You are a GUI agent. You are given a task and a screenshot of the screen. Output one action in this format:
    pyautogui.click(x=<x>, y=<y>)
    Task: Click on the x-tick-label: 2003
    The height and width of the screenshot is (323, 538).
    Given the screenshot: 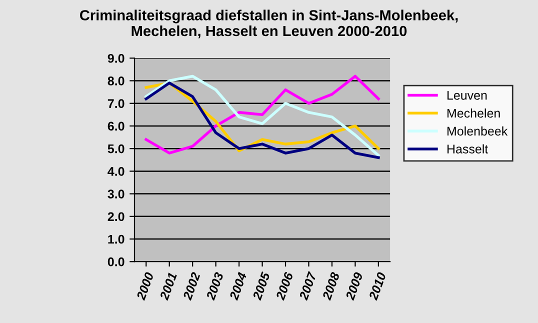 What is the action you would take?
    pyautogui.click(x=215, y=286)
    